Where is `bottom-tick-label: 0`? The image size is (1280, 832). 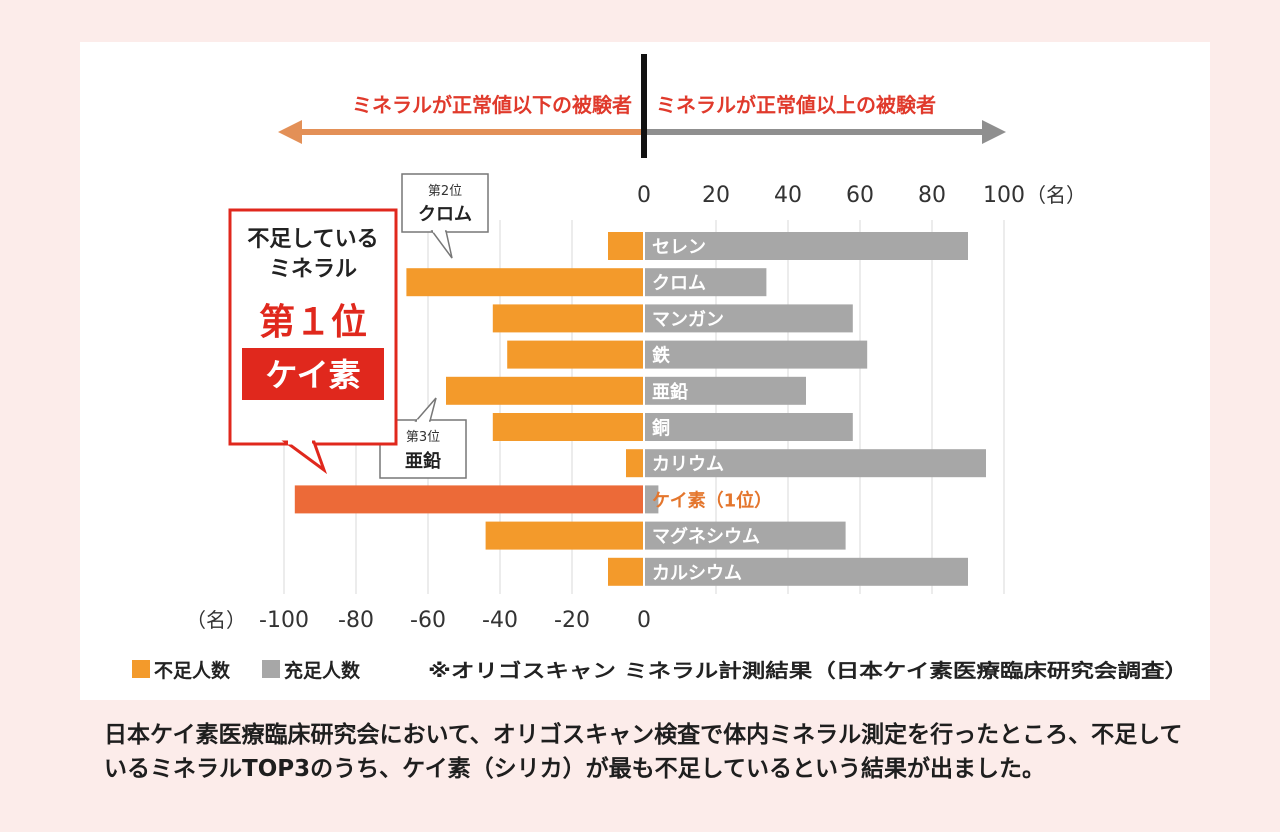 bottom-tick-label: 0 is located at coordinates (644, 620).